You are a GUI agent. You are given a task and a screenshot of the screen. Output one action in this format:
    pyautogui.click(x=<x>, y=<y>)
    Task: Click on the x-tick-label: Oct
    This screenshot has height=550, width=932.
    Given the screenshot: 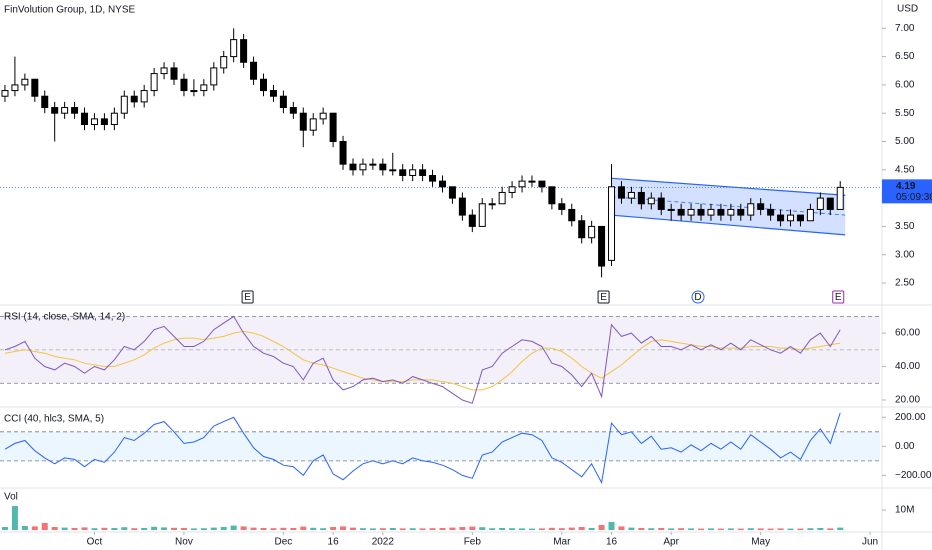 What is the action you would take?
    pyautogui.click(x=95, y=542)
    